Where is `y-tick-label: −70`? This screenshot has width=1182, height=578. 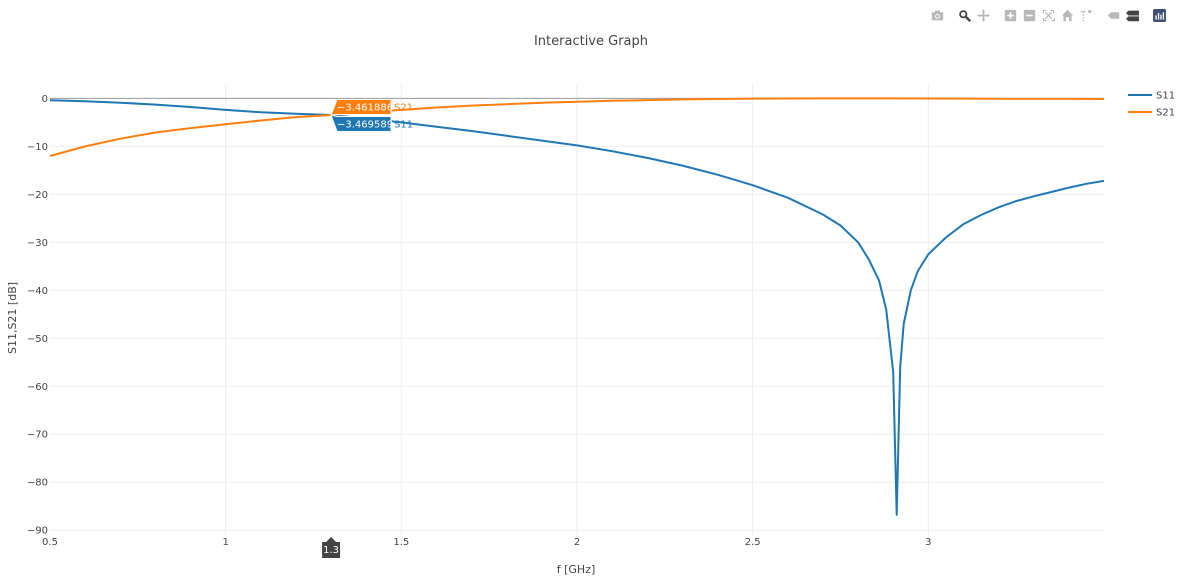
y-tick-label: −70 is located at coordinates (37, 435).